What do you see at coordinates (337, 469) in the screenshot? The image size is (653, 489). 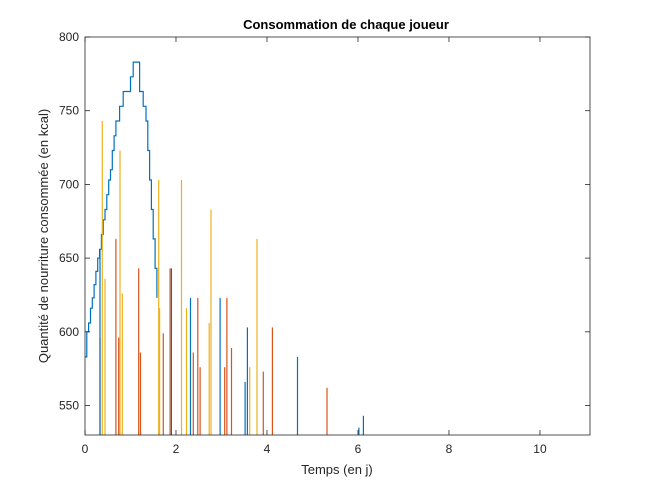 I see `x-axis-label: Temps (en j)` at bounding box center [337, 469].